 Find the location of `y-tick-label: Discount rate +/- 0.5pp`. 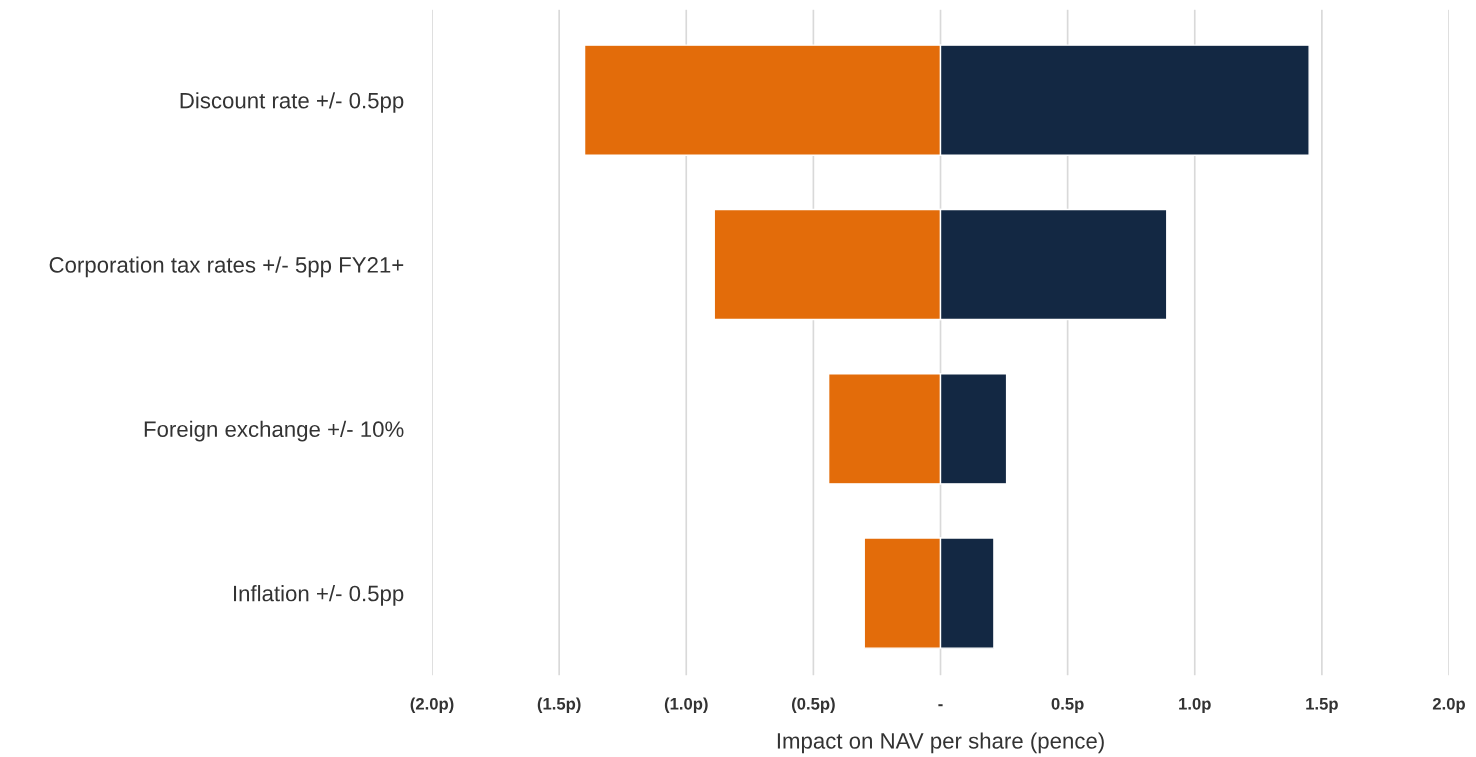

y-tick-label: Discount rate +/- 0.5pp is located at coordinates (292, 102).